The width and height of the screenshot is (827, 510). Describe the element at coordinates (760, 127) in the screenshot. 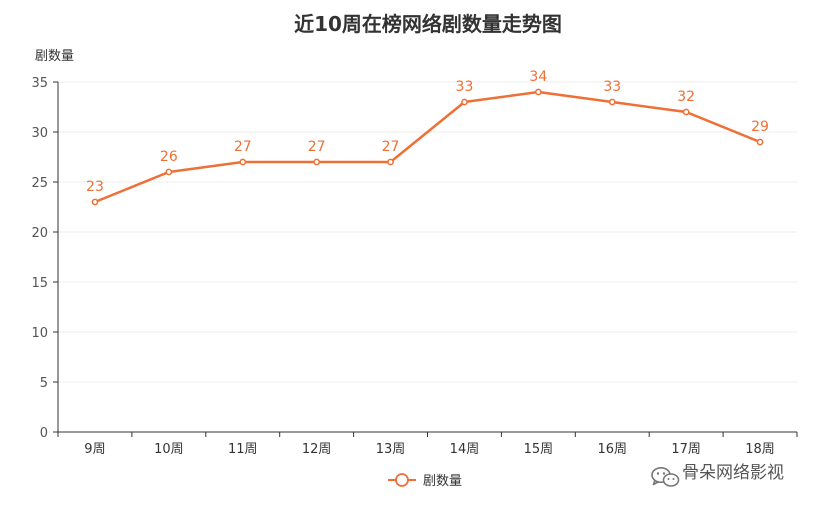

I see `data-label: 29` at that location.